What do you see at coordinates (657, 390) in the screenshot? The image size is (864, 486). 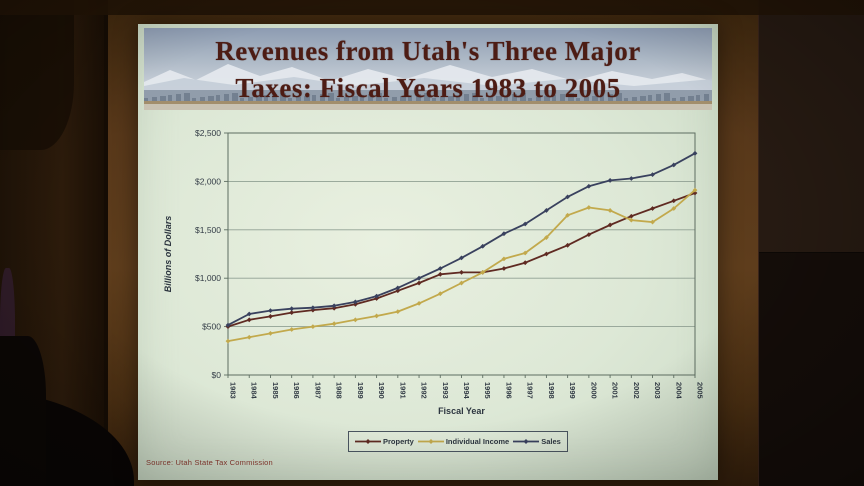 I see `x-tick-label: 2003` at bounding box center [657, 390].